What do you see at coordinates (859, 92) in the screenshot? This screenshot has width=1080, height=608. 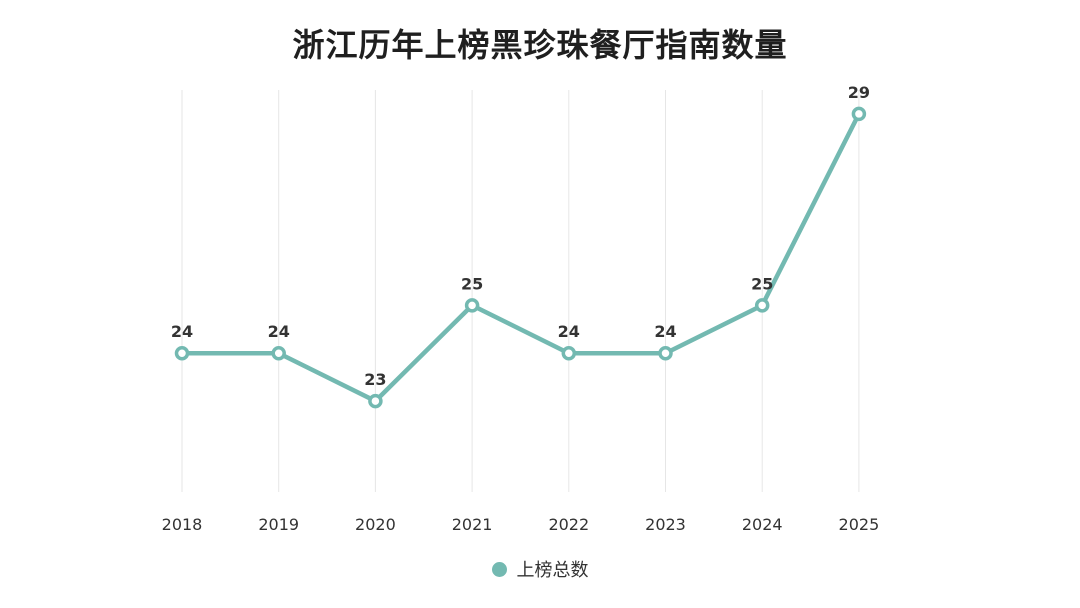 I see `data-label-2025: 29` at bounding box center [859, 92].